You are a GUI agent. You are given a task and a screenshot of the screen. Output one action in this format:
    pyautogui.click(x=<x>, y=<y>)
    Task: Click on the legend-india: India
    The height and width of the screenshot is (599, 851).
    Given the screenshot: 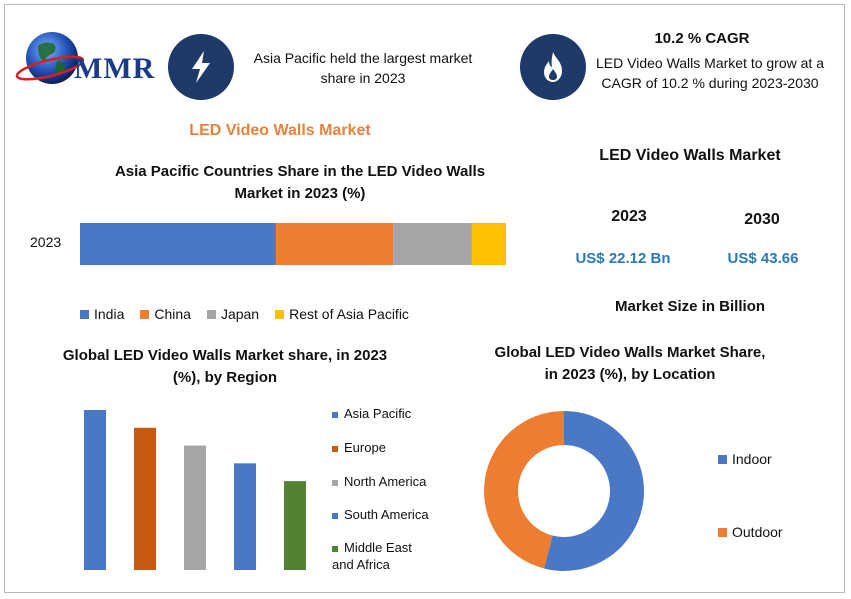 What is the action you would take?
    pyautogui.click(x=102, y=314)
    